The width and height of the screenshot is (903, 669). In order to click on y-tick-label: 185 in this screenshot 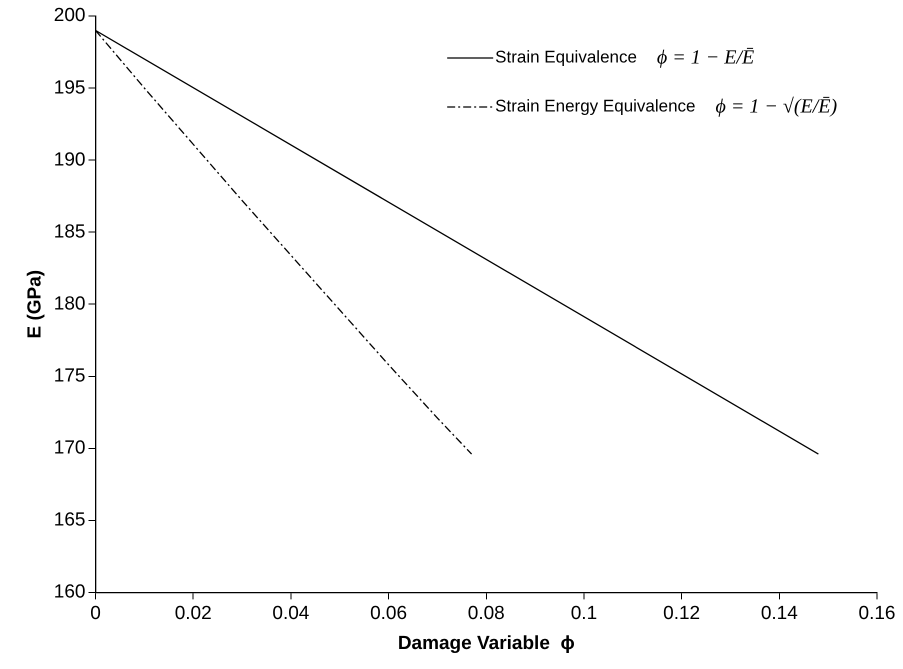, I will do `click(70, 231)`.